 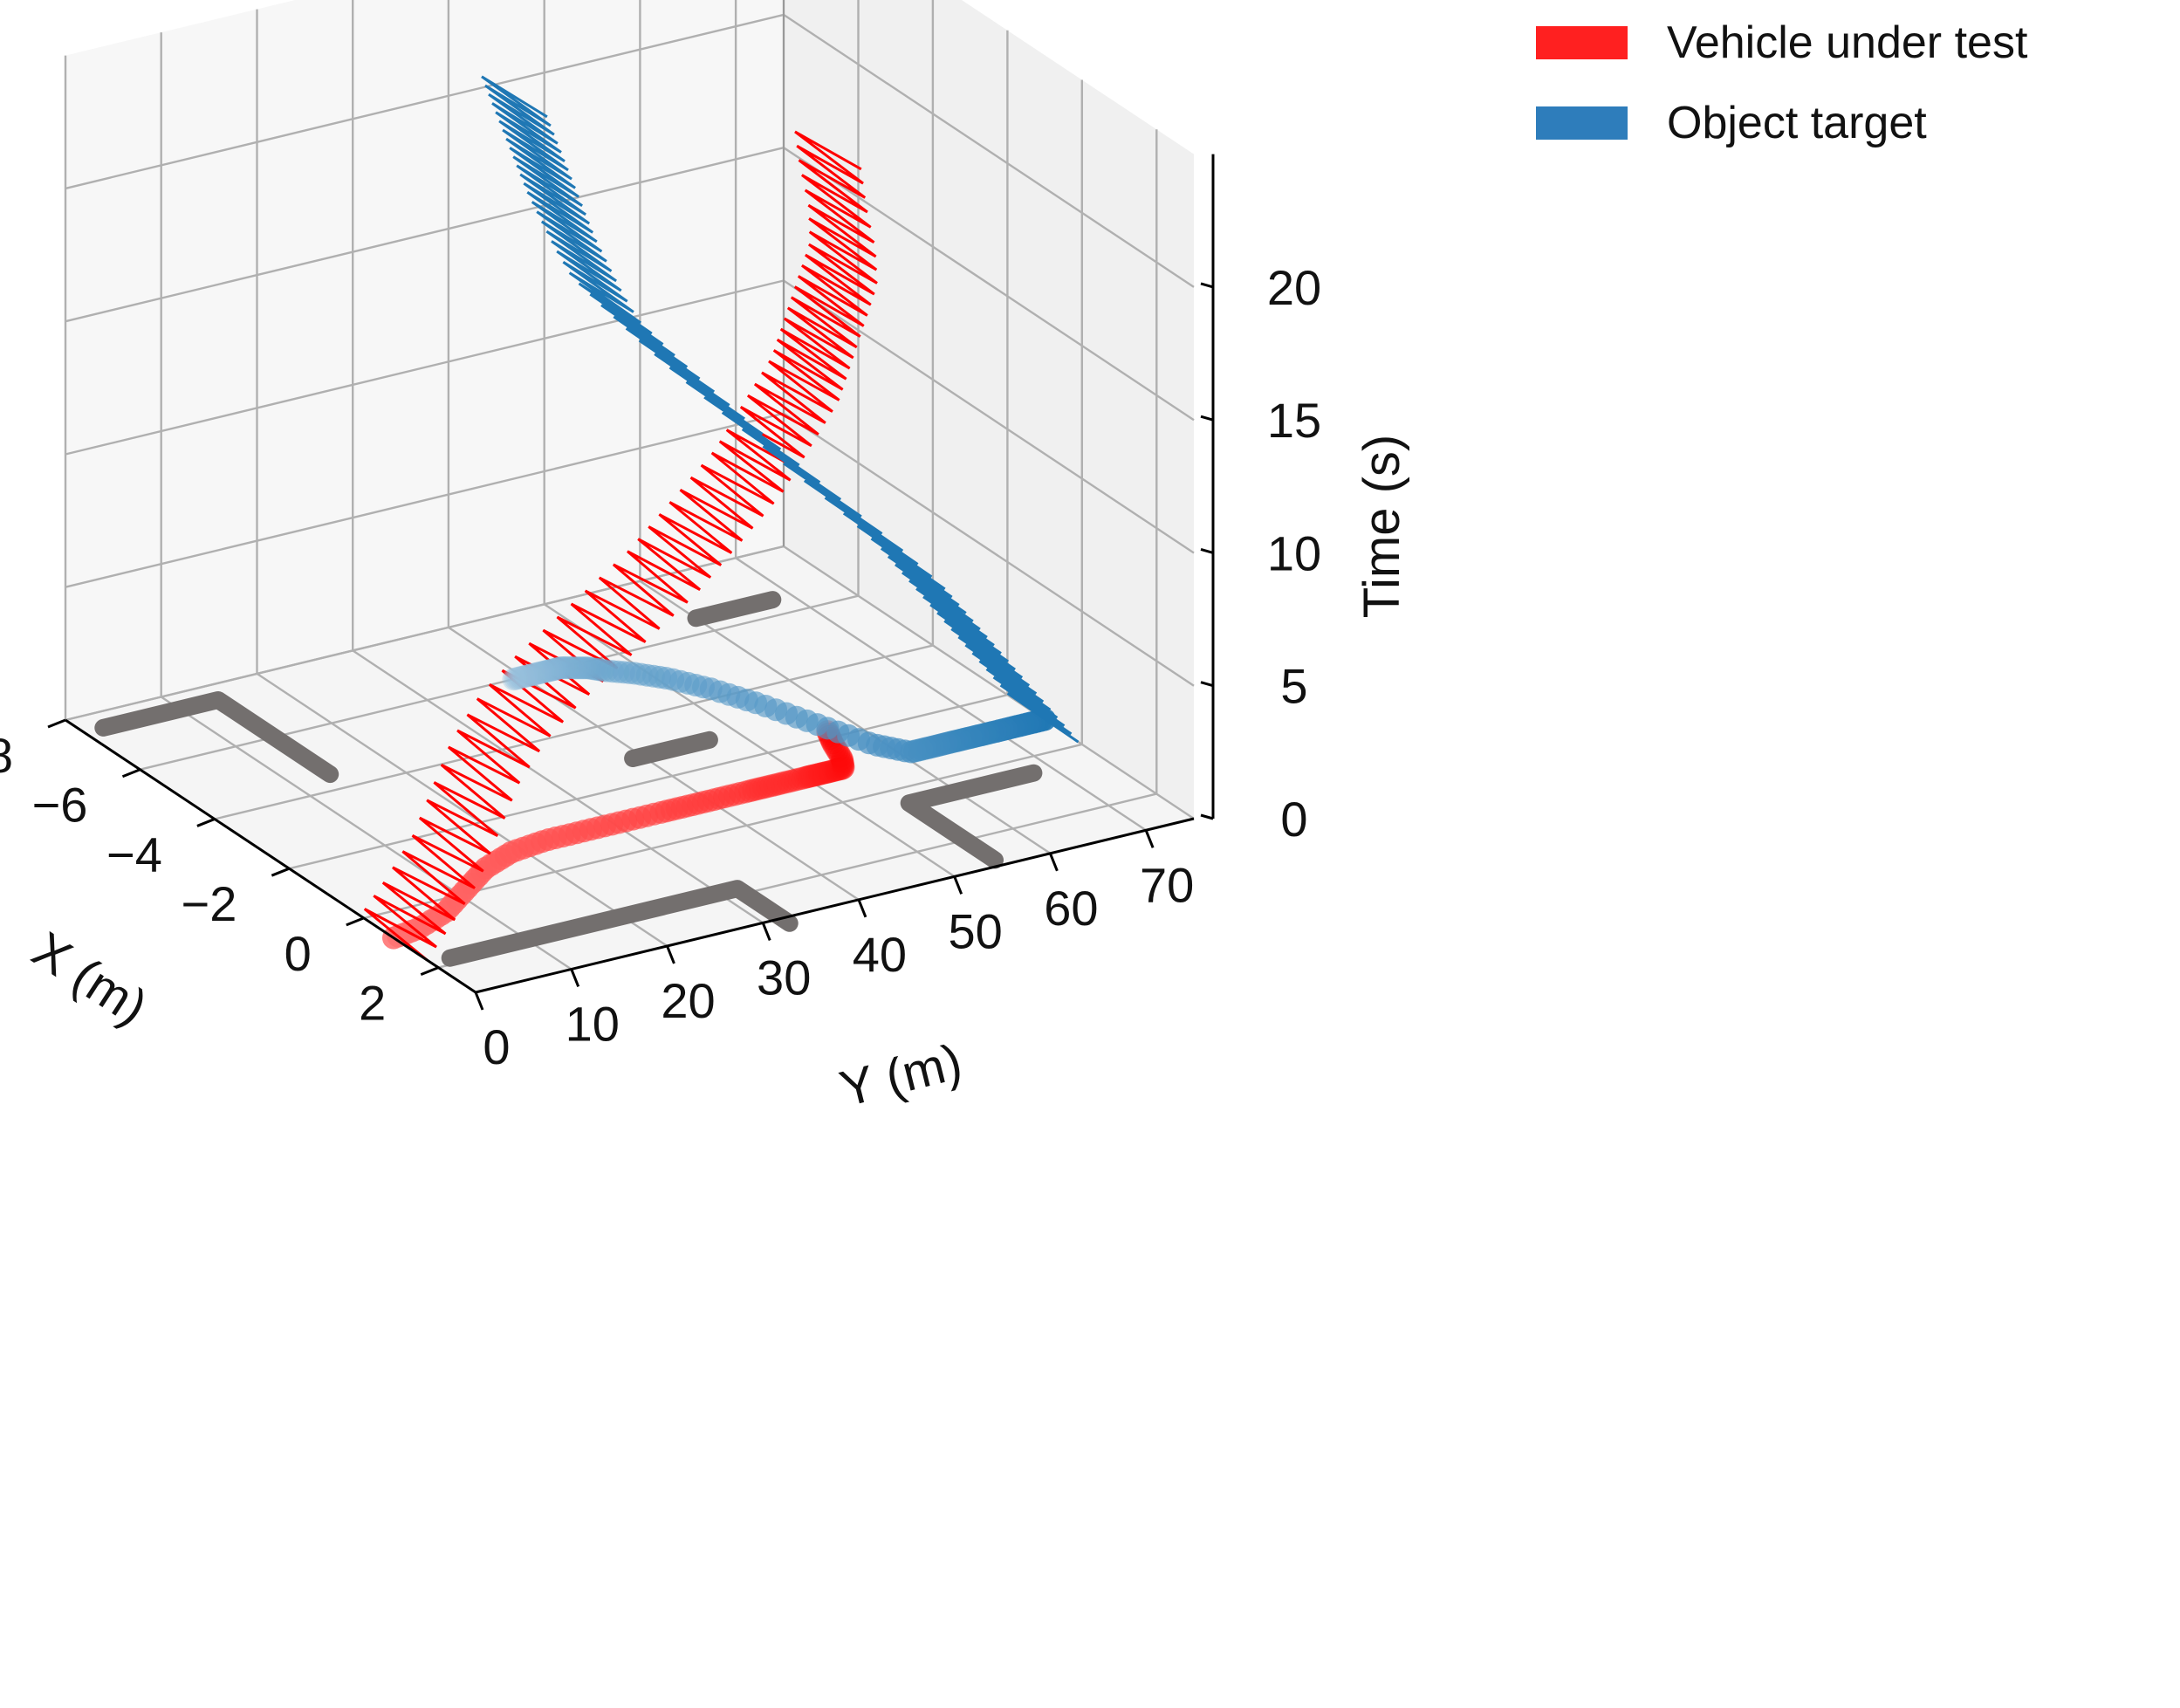 What do you see at coordinates (835, 905) in the screenshot?
I see `y-axis-line` at bounding box center [835, 905].